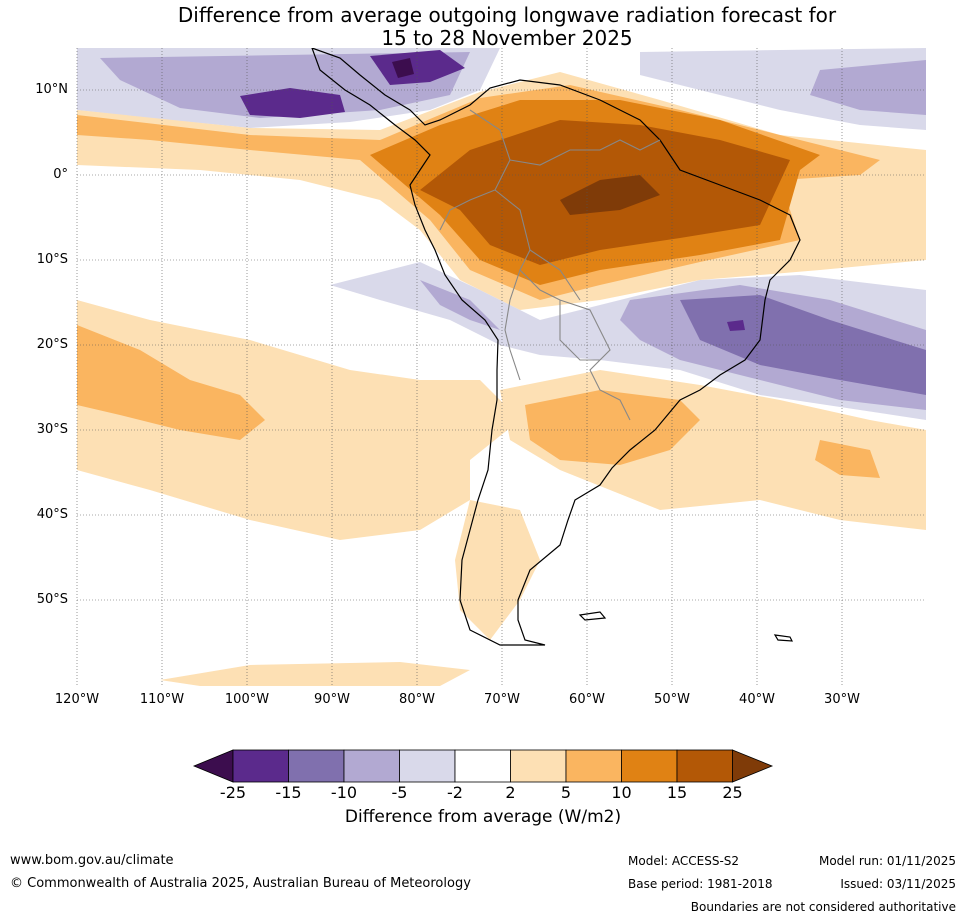 This screenshot has height=919, width=965. What do you see at coordinates (783, 638) in the screenshot?
I see `south-georgia` at bounding box center [783, 638].